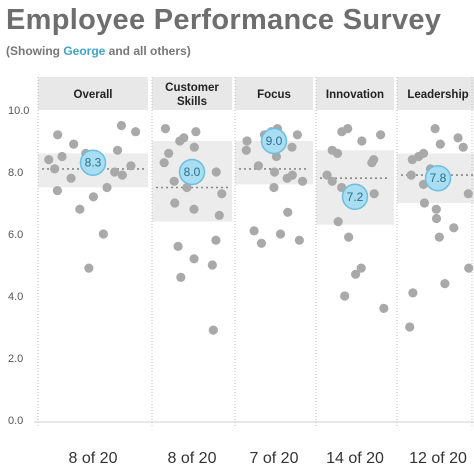  I want to click on rank-count-label: 12 of 20, so click(438, 458).